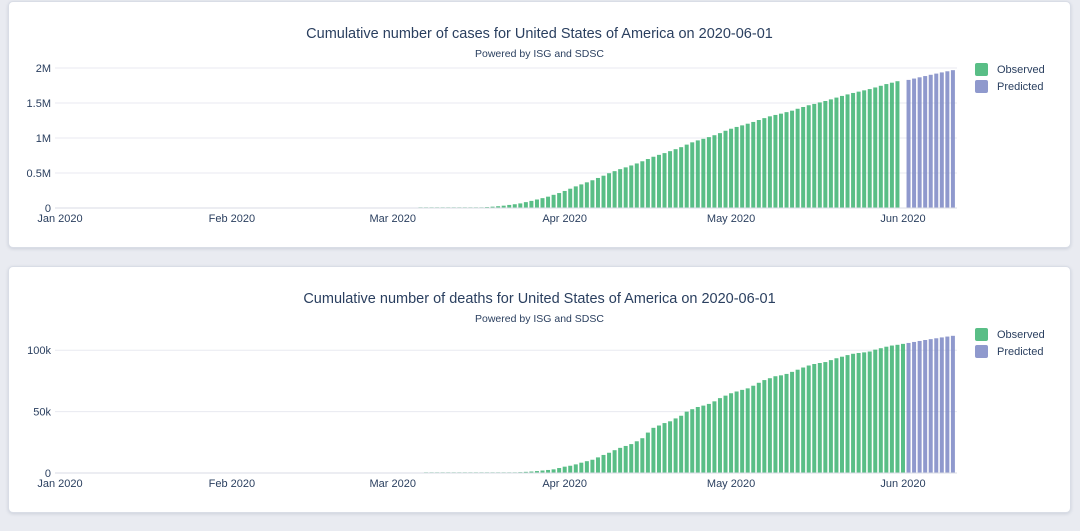 Image resolution: width=1080 pixels, height=531 pixels. I want to click on y-tick-label: 0.5M, so click(39, 174).